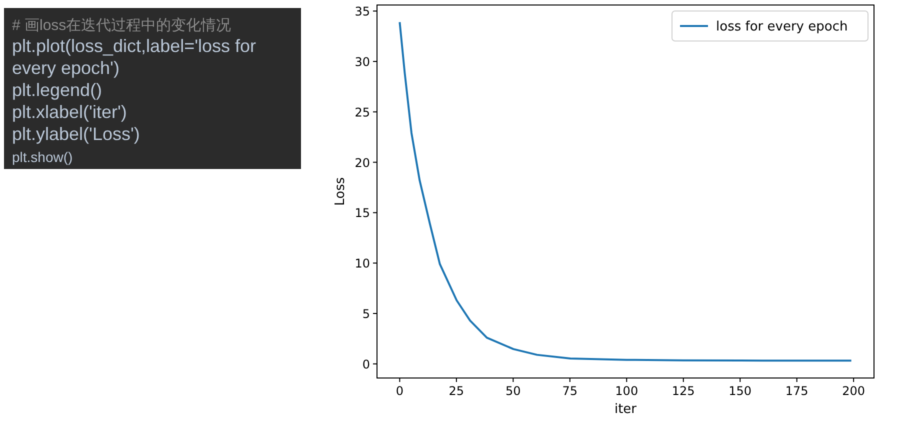 The image size is (905, 432). Describe the element at coordinates (570, 391) in the screenshot. I see `x-tick-label: 75` at that location.